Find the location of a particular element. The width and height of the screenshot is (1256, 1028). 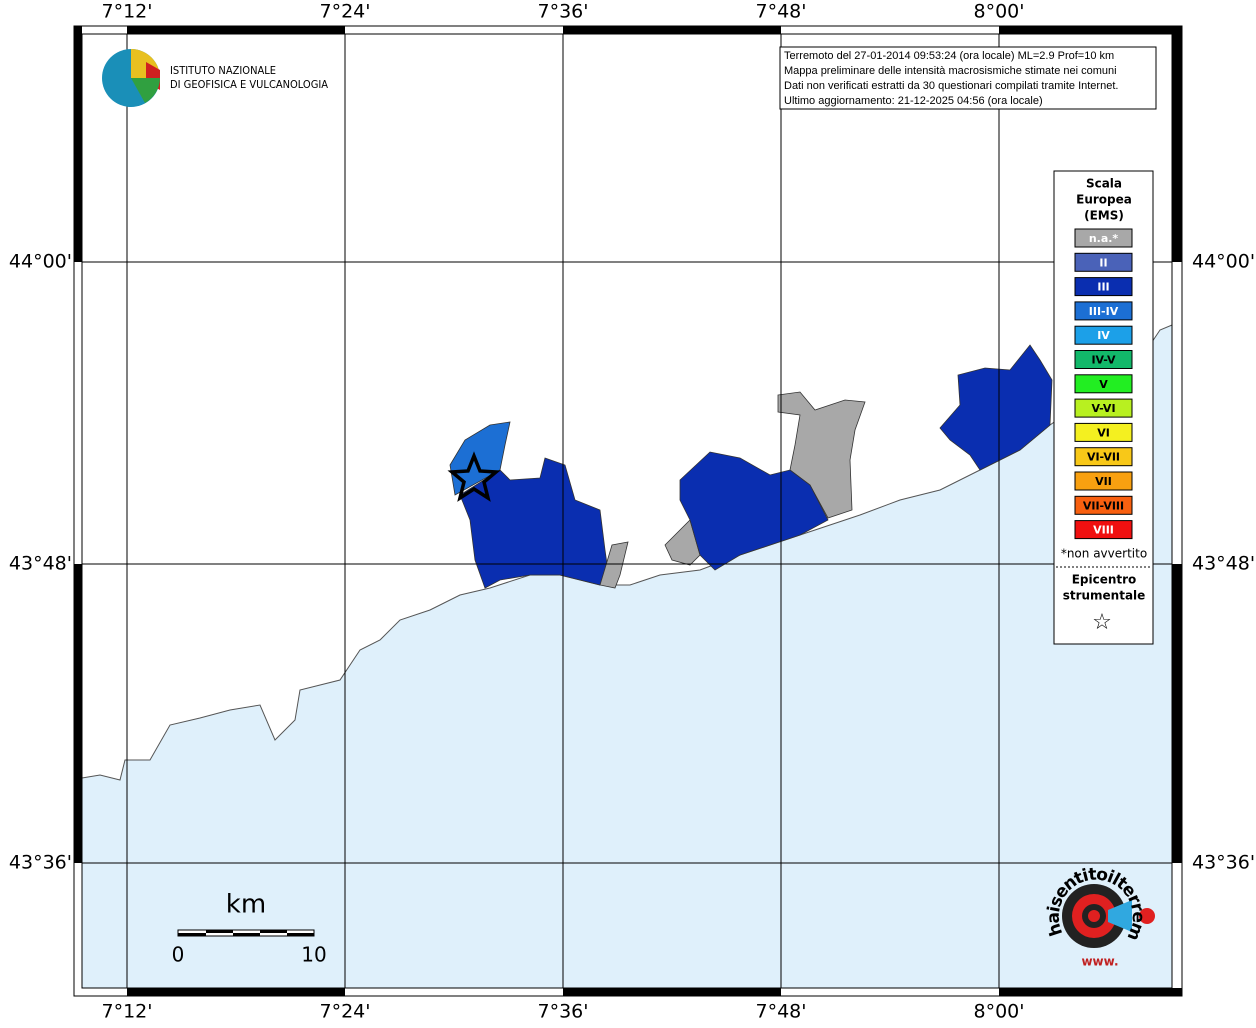

logo-url: www. is located at coordinates (1099, 962).